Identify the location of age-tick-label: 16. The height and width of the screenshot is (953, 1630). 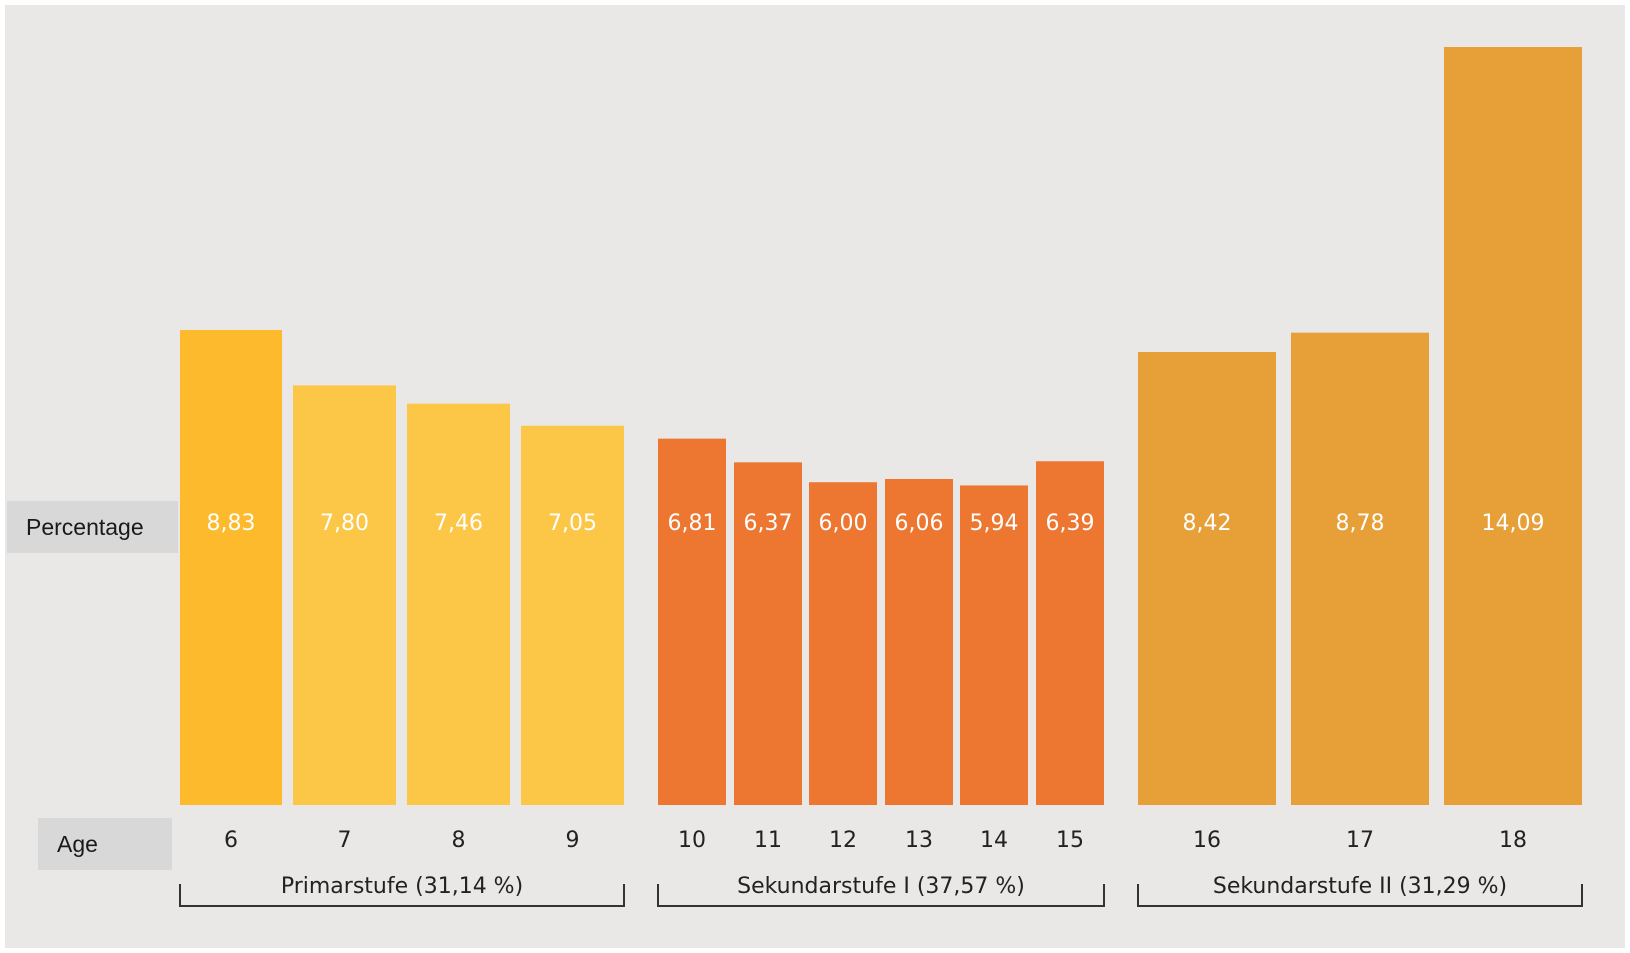
(1207, 840).